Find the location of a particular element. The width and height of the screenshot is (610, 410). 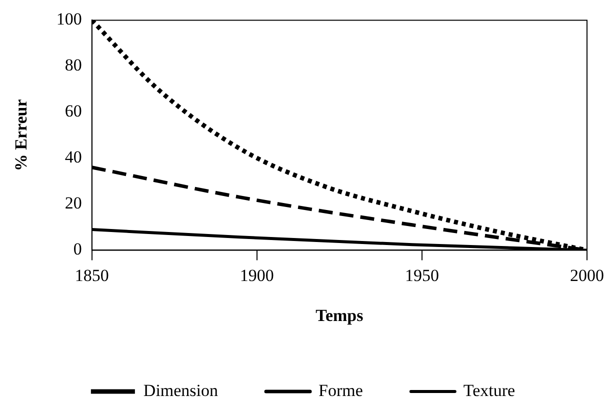

x-tick-label: 1850 is located at coordinates (91, 275).